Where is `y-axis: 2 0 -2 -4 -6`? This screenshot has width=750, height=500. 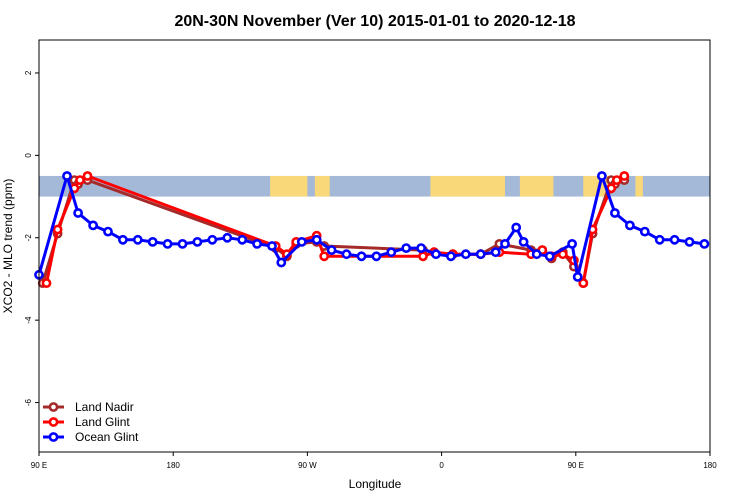 y-axis: 2 0 -2 -4 -6 is located at coordinates (31, 238).